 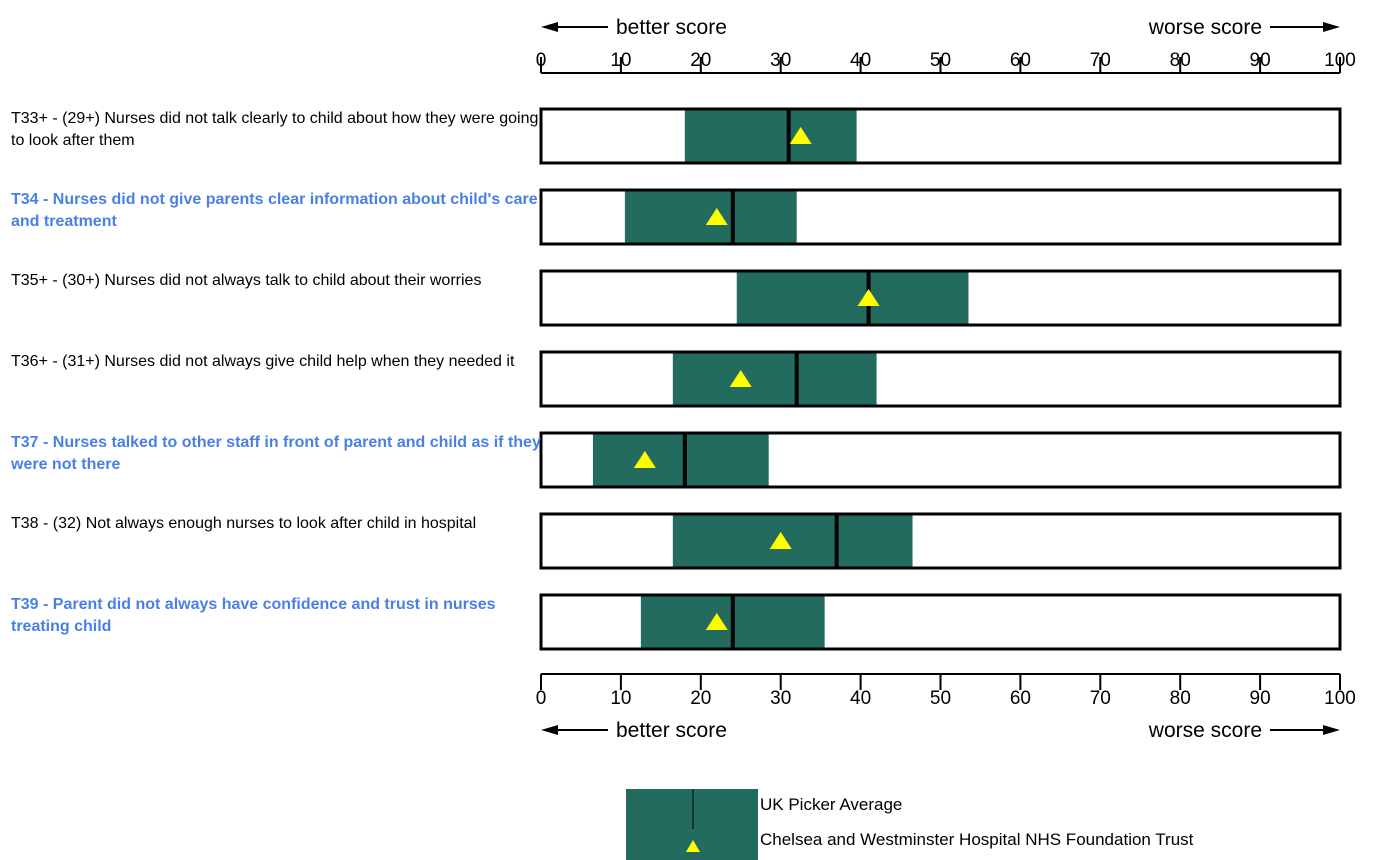 I want to click on top-tick-label: 20, so click(x=700, y=60).